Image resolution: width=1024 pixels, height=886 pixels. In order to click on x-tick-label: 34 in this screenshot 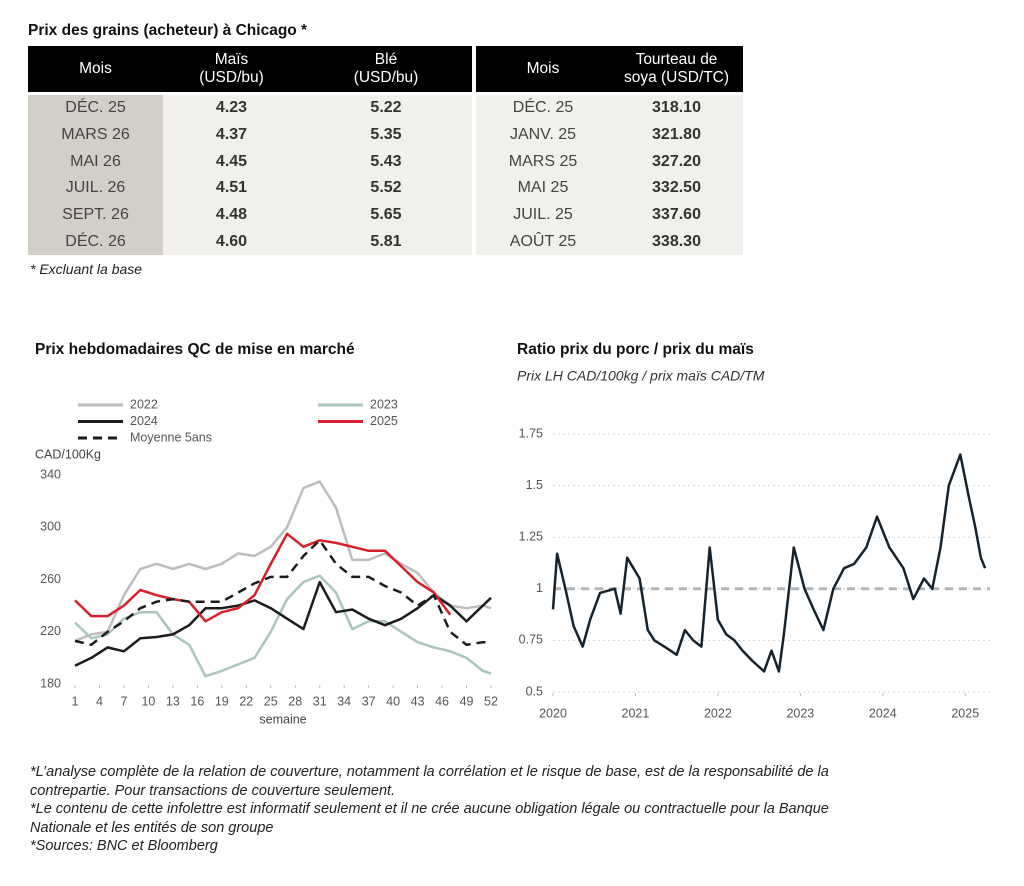, I will do `click(344, 701)`.